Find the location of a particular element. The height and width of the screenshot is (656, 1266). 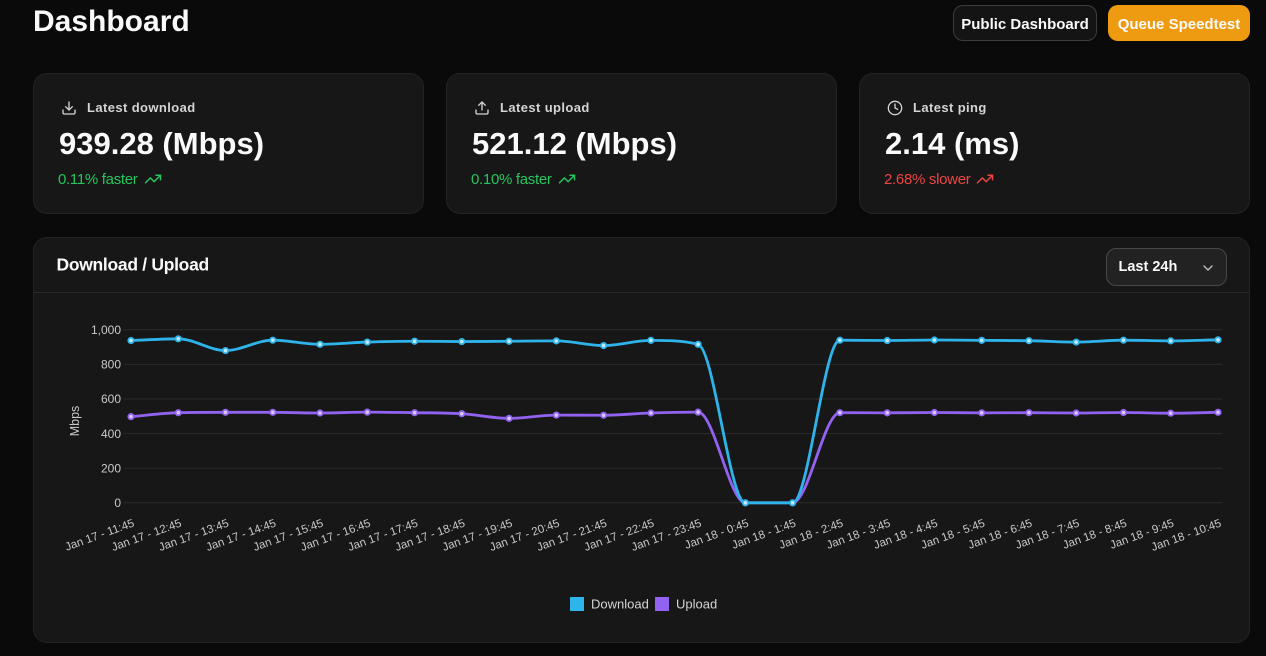

svg-text: Upload is located at coordinates (696, 604).